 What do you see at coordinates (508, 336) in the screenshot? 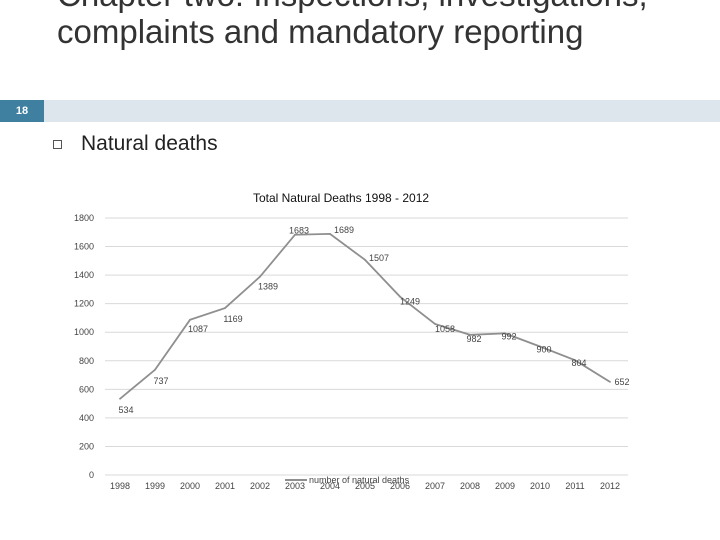
I see `data-label: 992` at bounding box center [508, 336].